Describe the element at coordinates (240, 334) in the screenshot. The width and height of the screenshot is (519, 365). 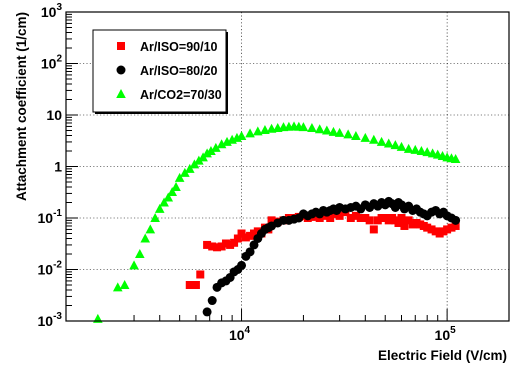
I see `x-tick-label: 10⁴` at that location.